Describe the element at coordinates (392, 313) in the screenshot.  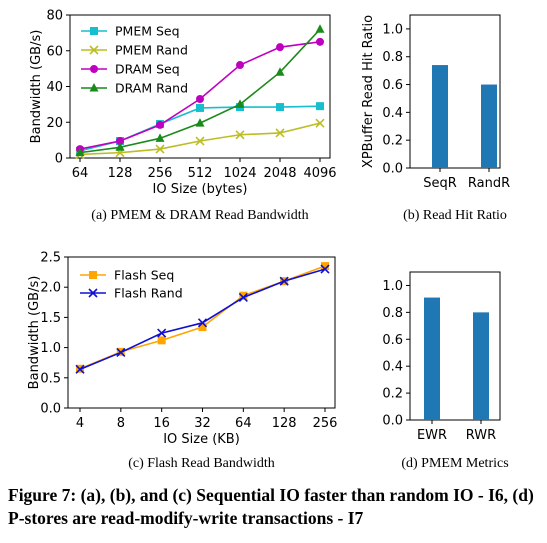
I see `y-tick-label: 0.8` at that location.